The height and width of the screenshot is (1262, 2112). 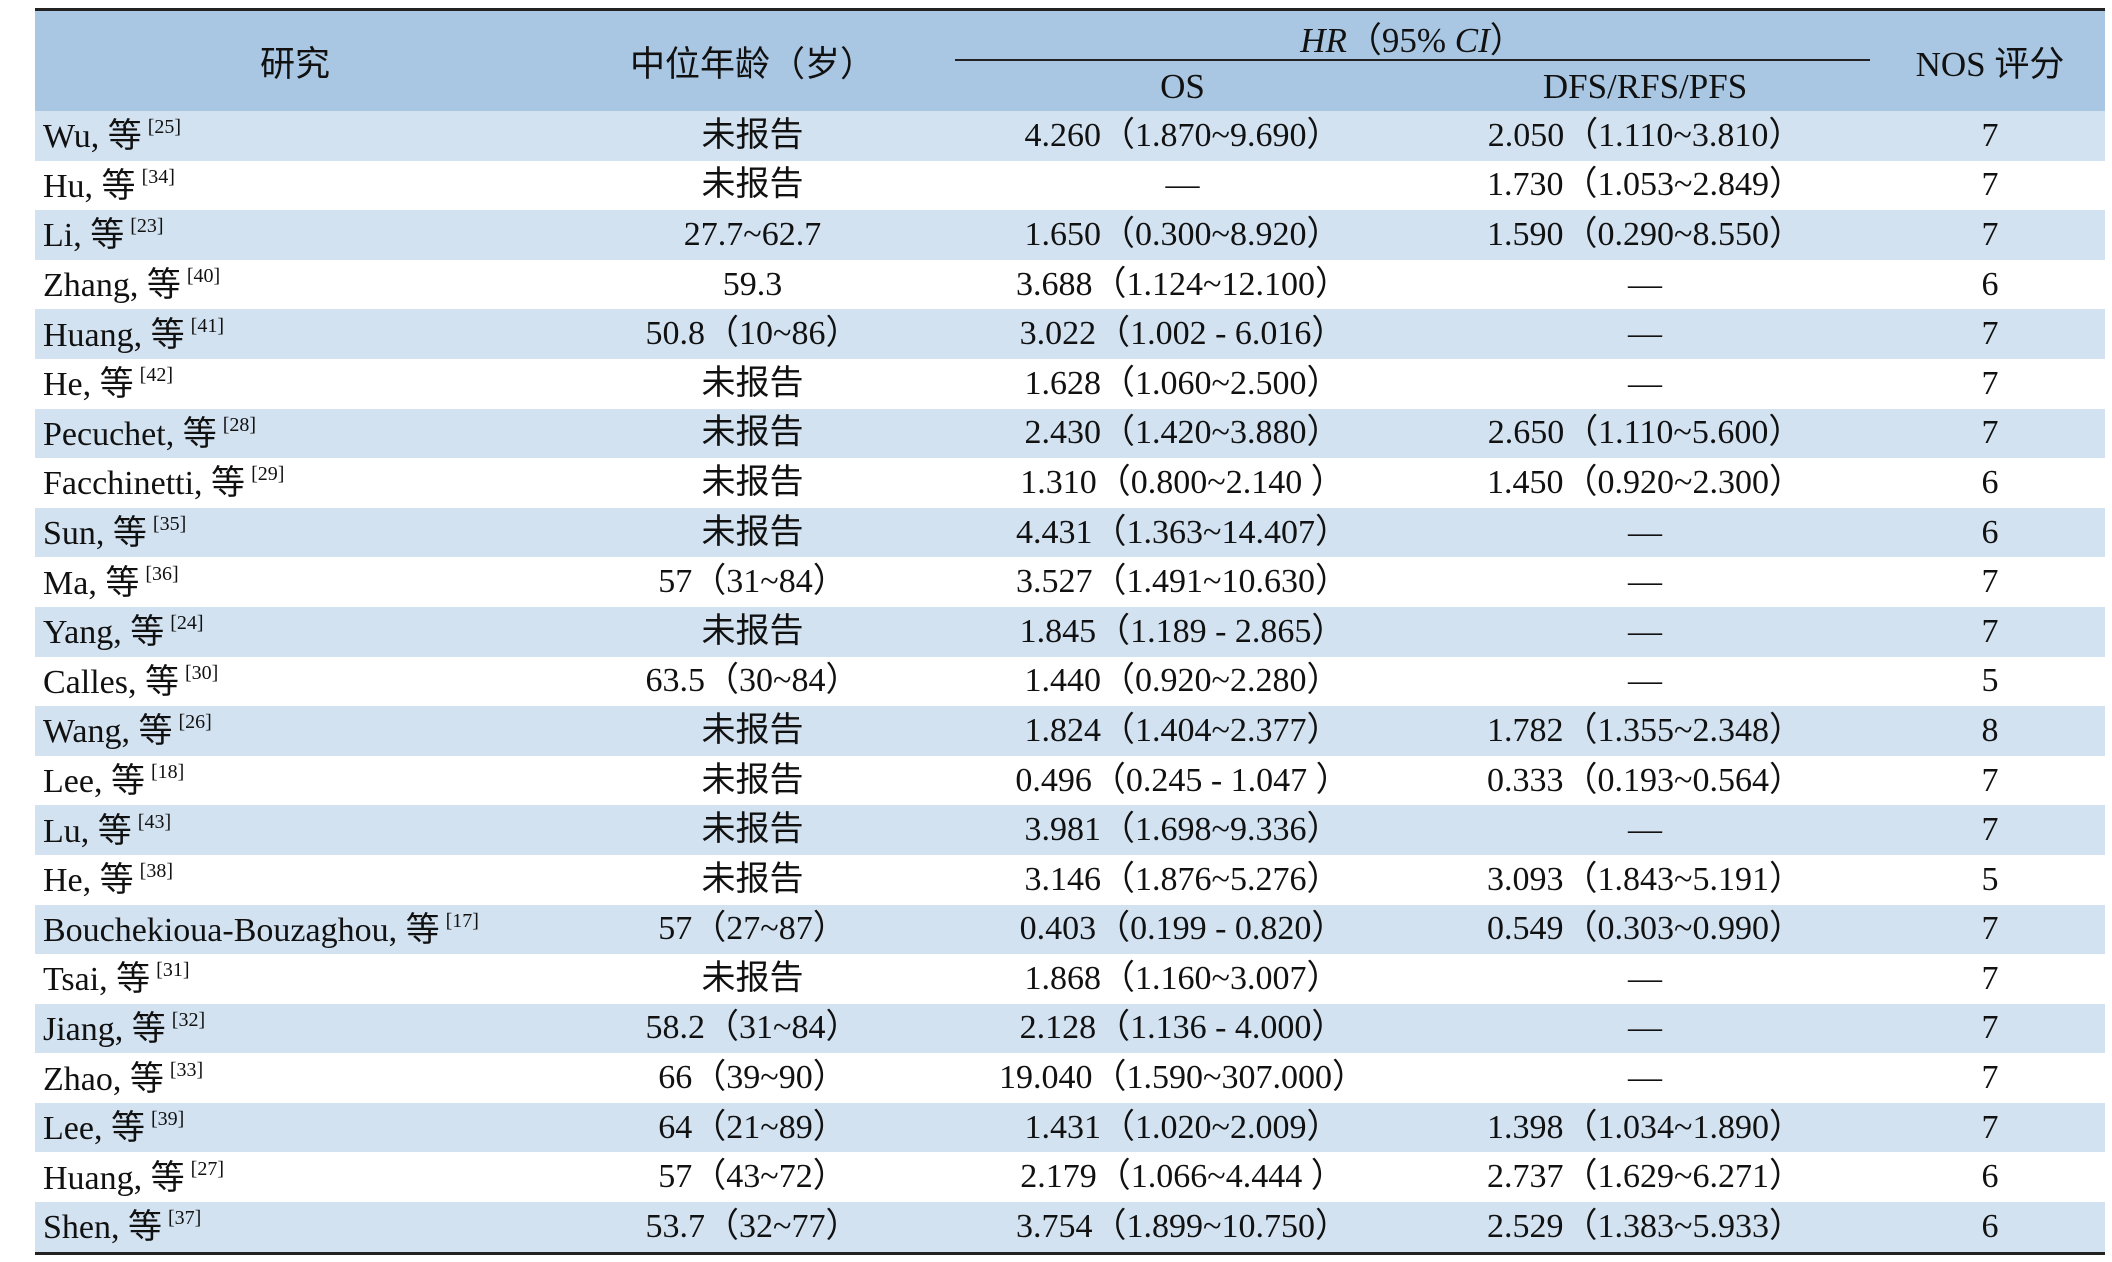 What do you see at coordinates (752, 929) in the screenshot?
I see `cell-median-age: 57（27~87）` at bounding box center [752, 929].